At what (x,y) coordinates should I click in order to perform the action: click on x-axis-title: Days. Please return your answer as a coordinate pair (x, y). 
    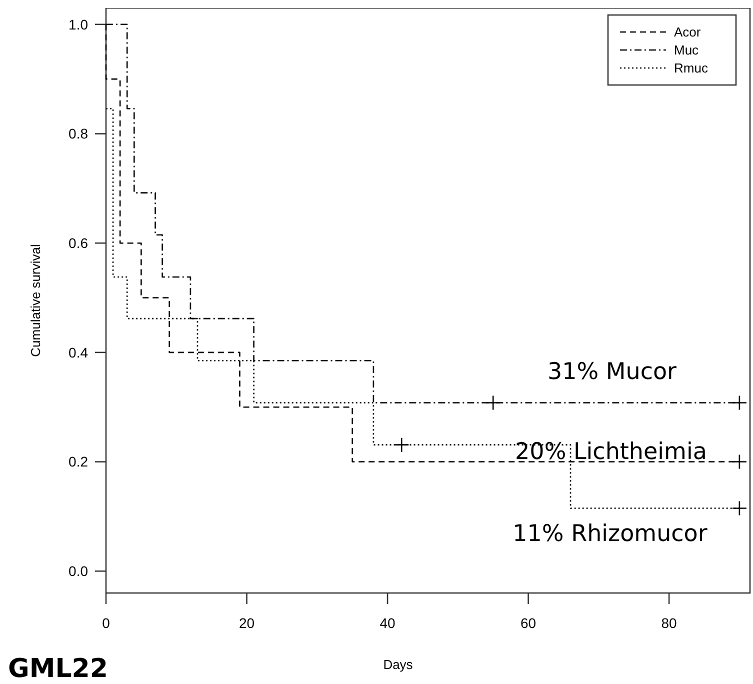
    Looking at the image, I should click on (398, 664).